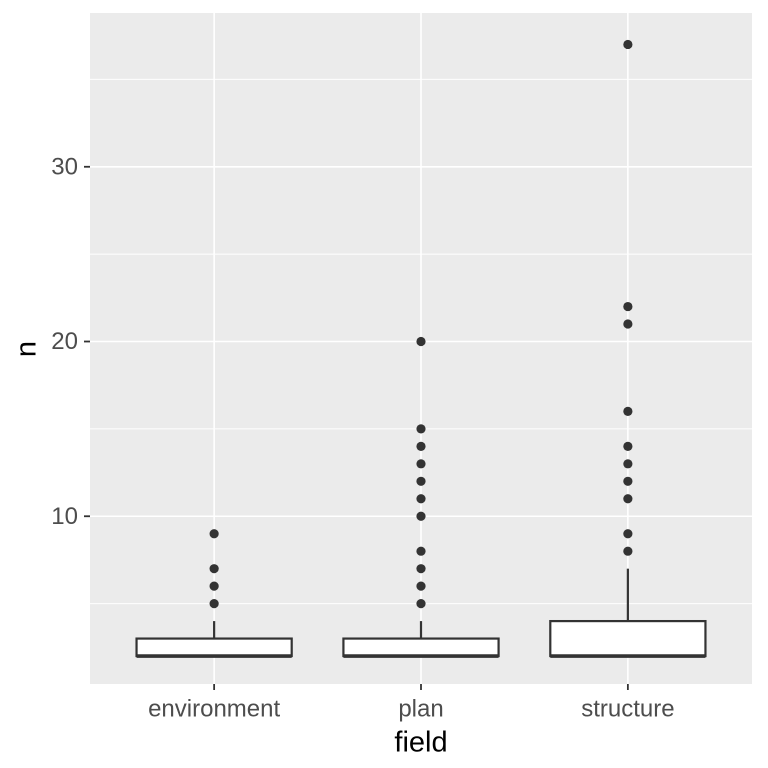  What do you see at coordinates (214, 647) in the screenshot?
I see `boxplot-box-environment` at bounding box center [214, 647].